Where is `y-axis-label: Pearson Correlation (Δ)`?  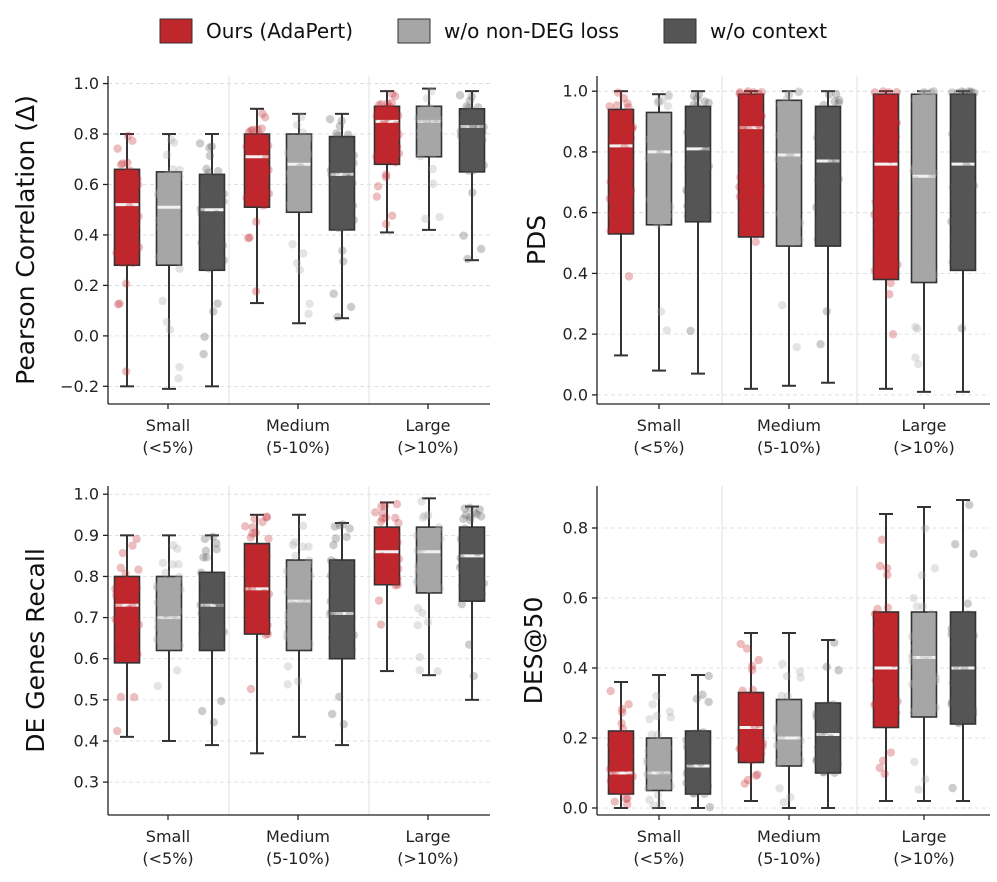 y-axis-label: Pearson Correlation (Δ) is located at coordinates (25, 240).